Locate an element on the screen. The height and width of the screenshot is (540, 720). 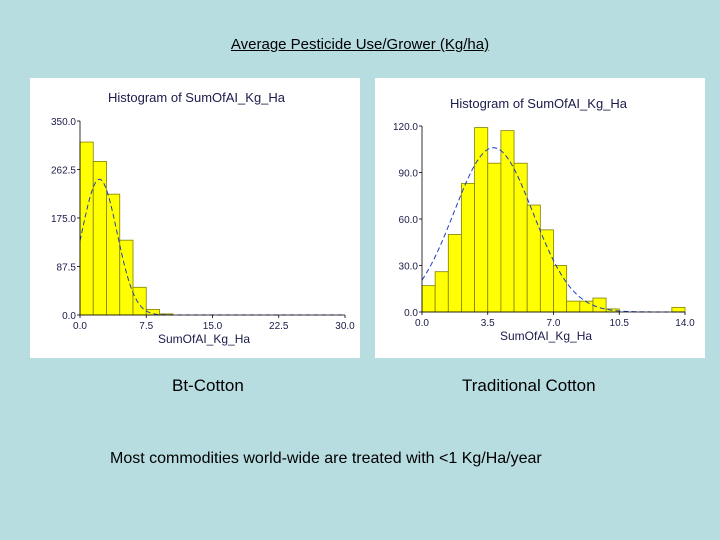
x-tick-label: 30.0 is located at coordinates (345, 326).